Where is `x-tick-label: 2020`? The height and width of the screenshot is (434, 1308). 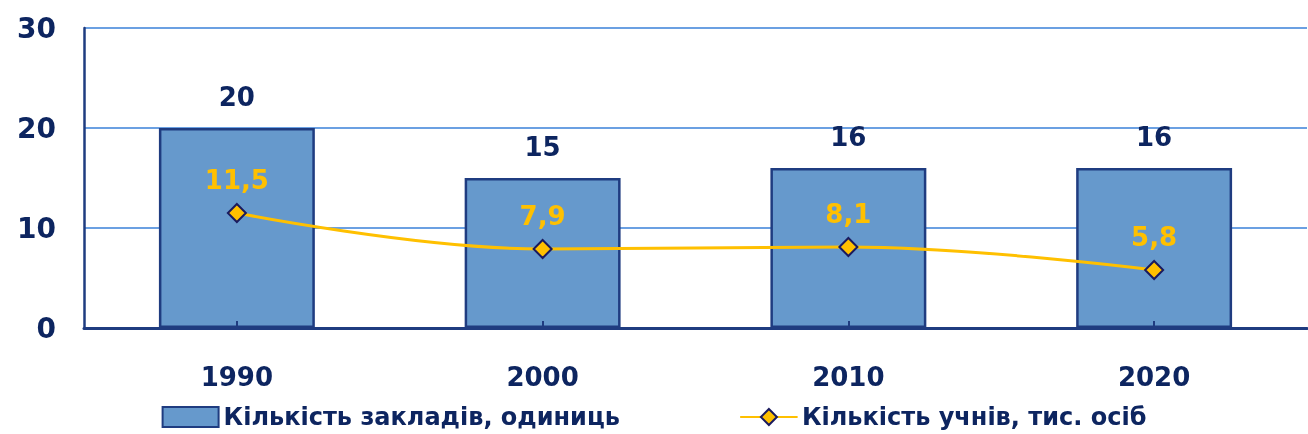 x-tick-label: 2020 is located at coordinates (1154, 377).